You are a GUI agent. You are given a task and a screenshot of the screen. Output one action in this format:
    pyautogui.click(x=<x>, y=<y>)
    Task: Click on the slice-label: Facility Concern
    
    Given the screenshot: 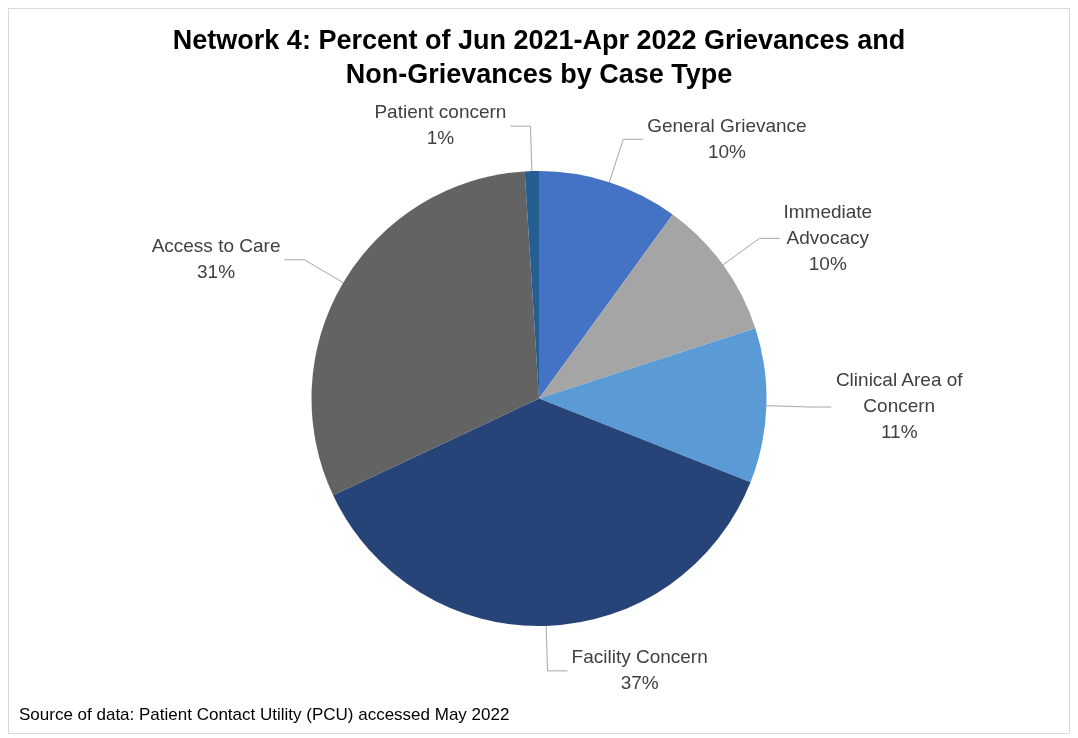 What is the action you would take?
    pyautogui.click(x=639, y=657)
    